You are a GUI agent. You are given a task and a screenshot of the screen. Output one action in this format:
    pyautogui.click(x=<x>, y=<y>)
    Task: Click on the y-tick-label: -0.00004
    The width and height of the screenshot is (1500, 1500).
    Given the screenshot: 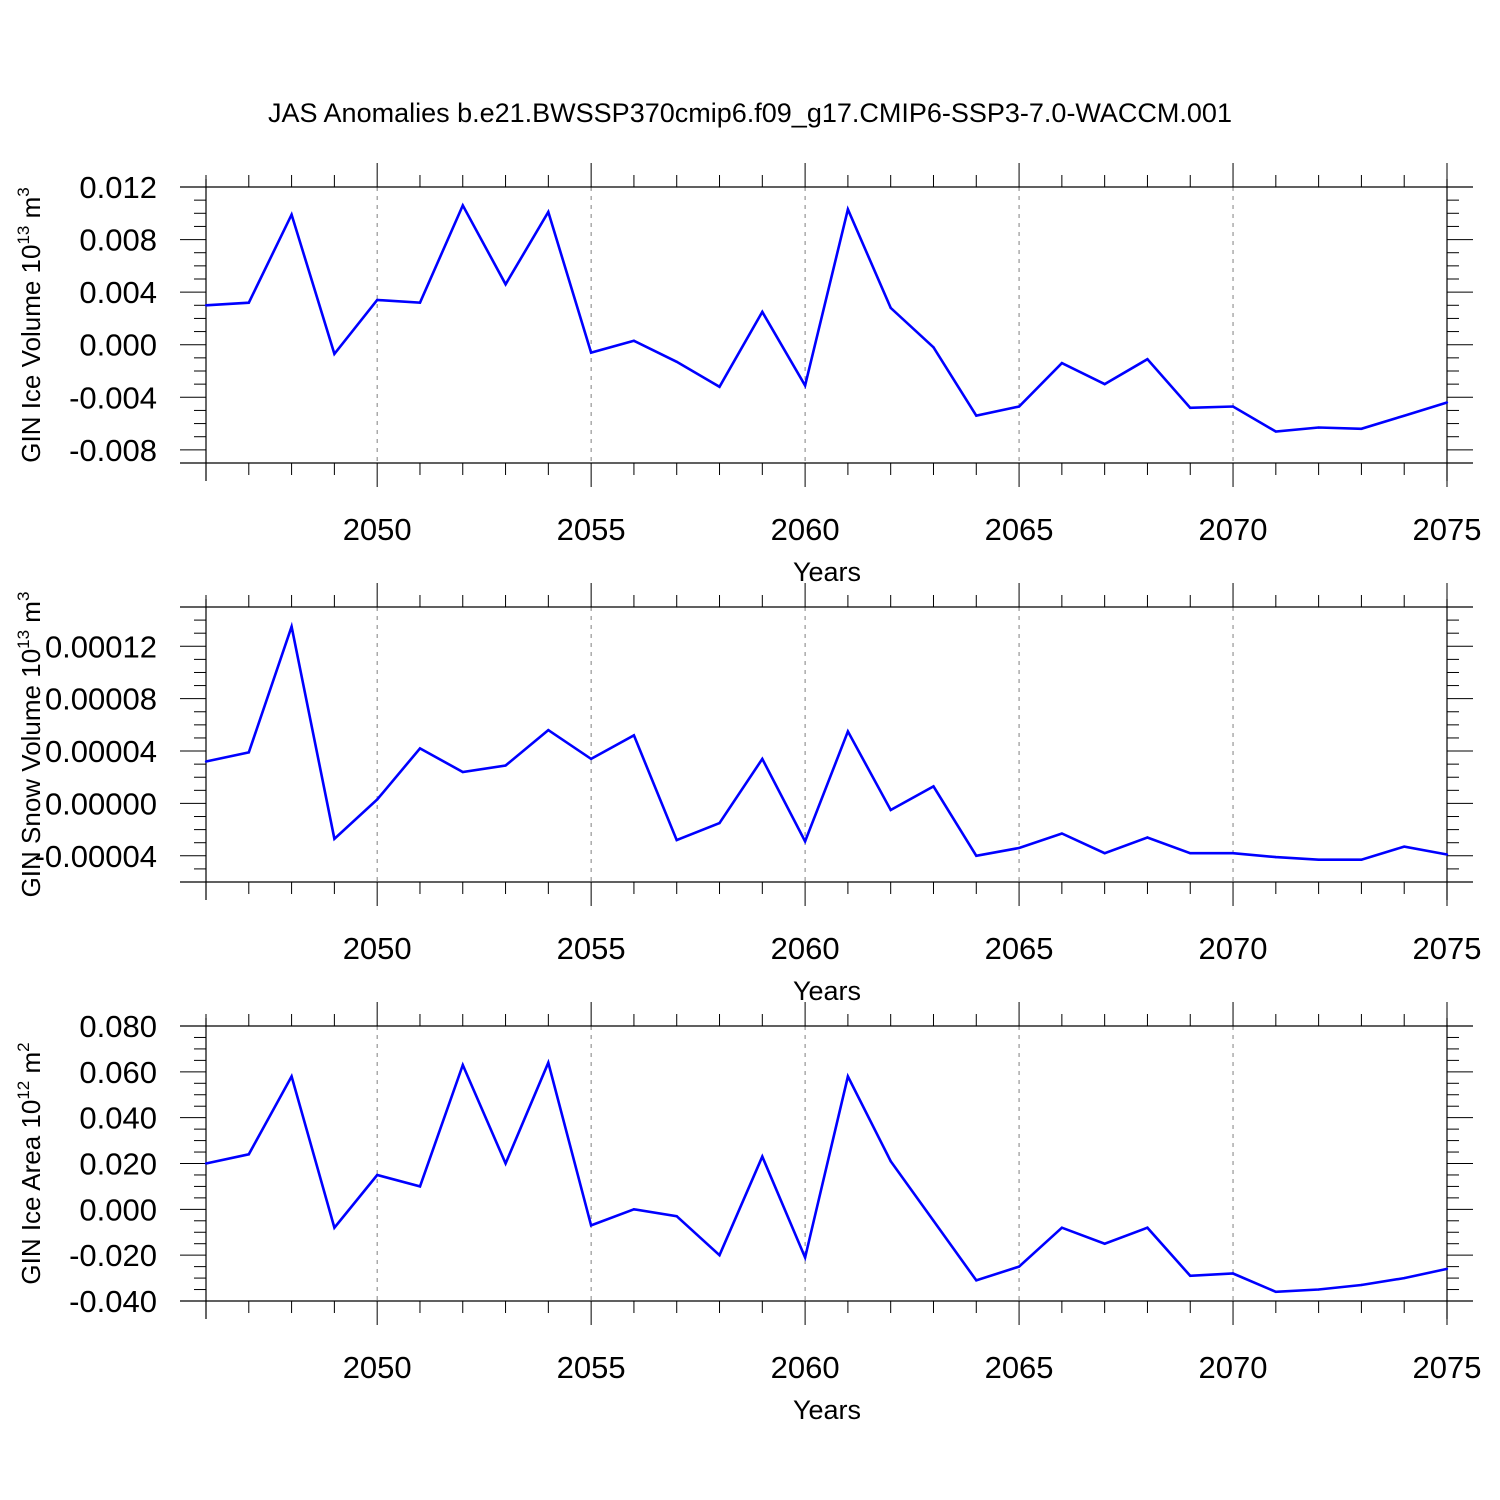 What is the action you would take?
    pyautogui.click(x=96, y=856)
    